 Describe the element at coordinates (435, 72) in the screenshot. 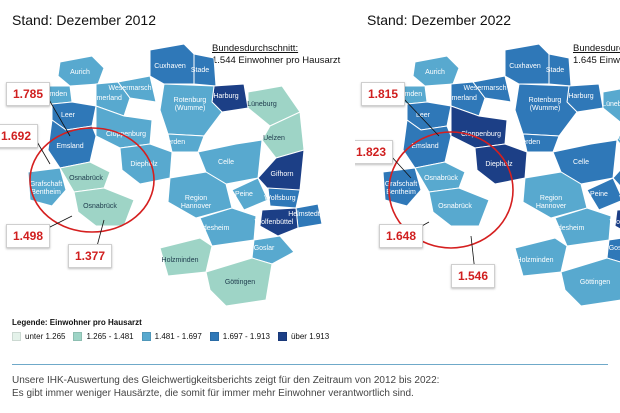

I see `region-label: Aurich` at that location.